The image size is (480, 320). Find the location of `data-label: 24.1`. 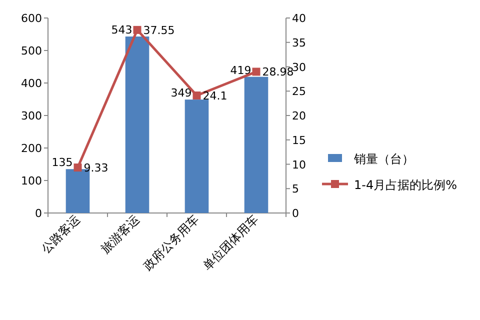

data-label: 24.1 is located at coordinates (215, 96).